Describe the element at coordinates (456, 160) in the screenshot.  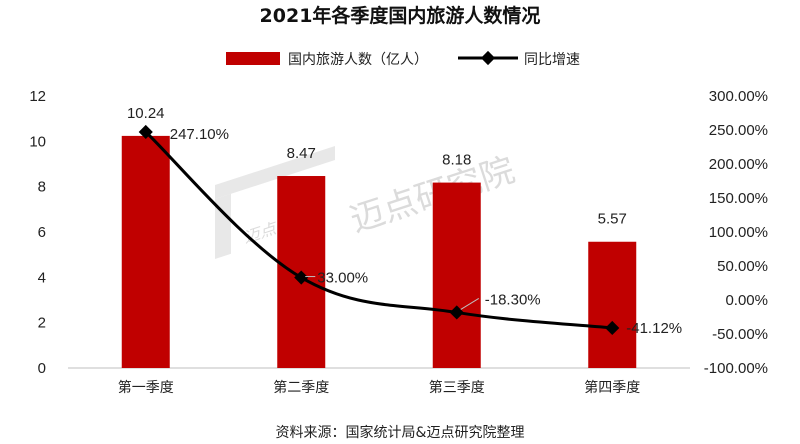
I see `bar-value-label: 8.18` at that location.